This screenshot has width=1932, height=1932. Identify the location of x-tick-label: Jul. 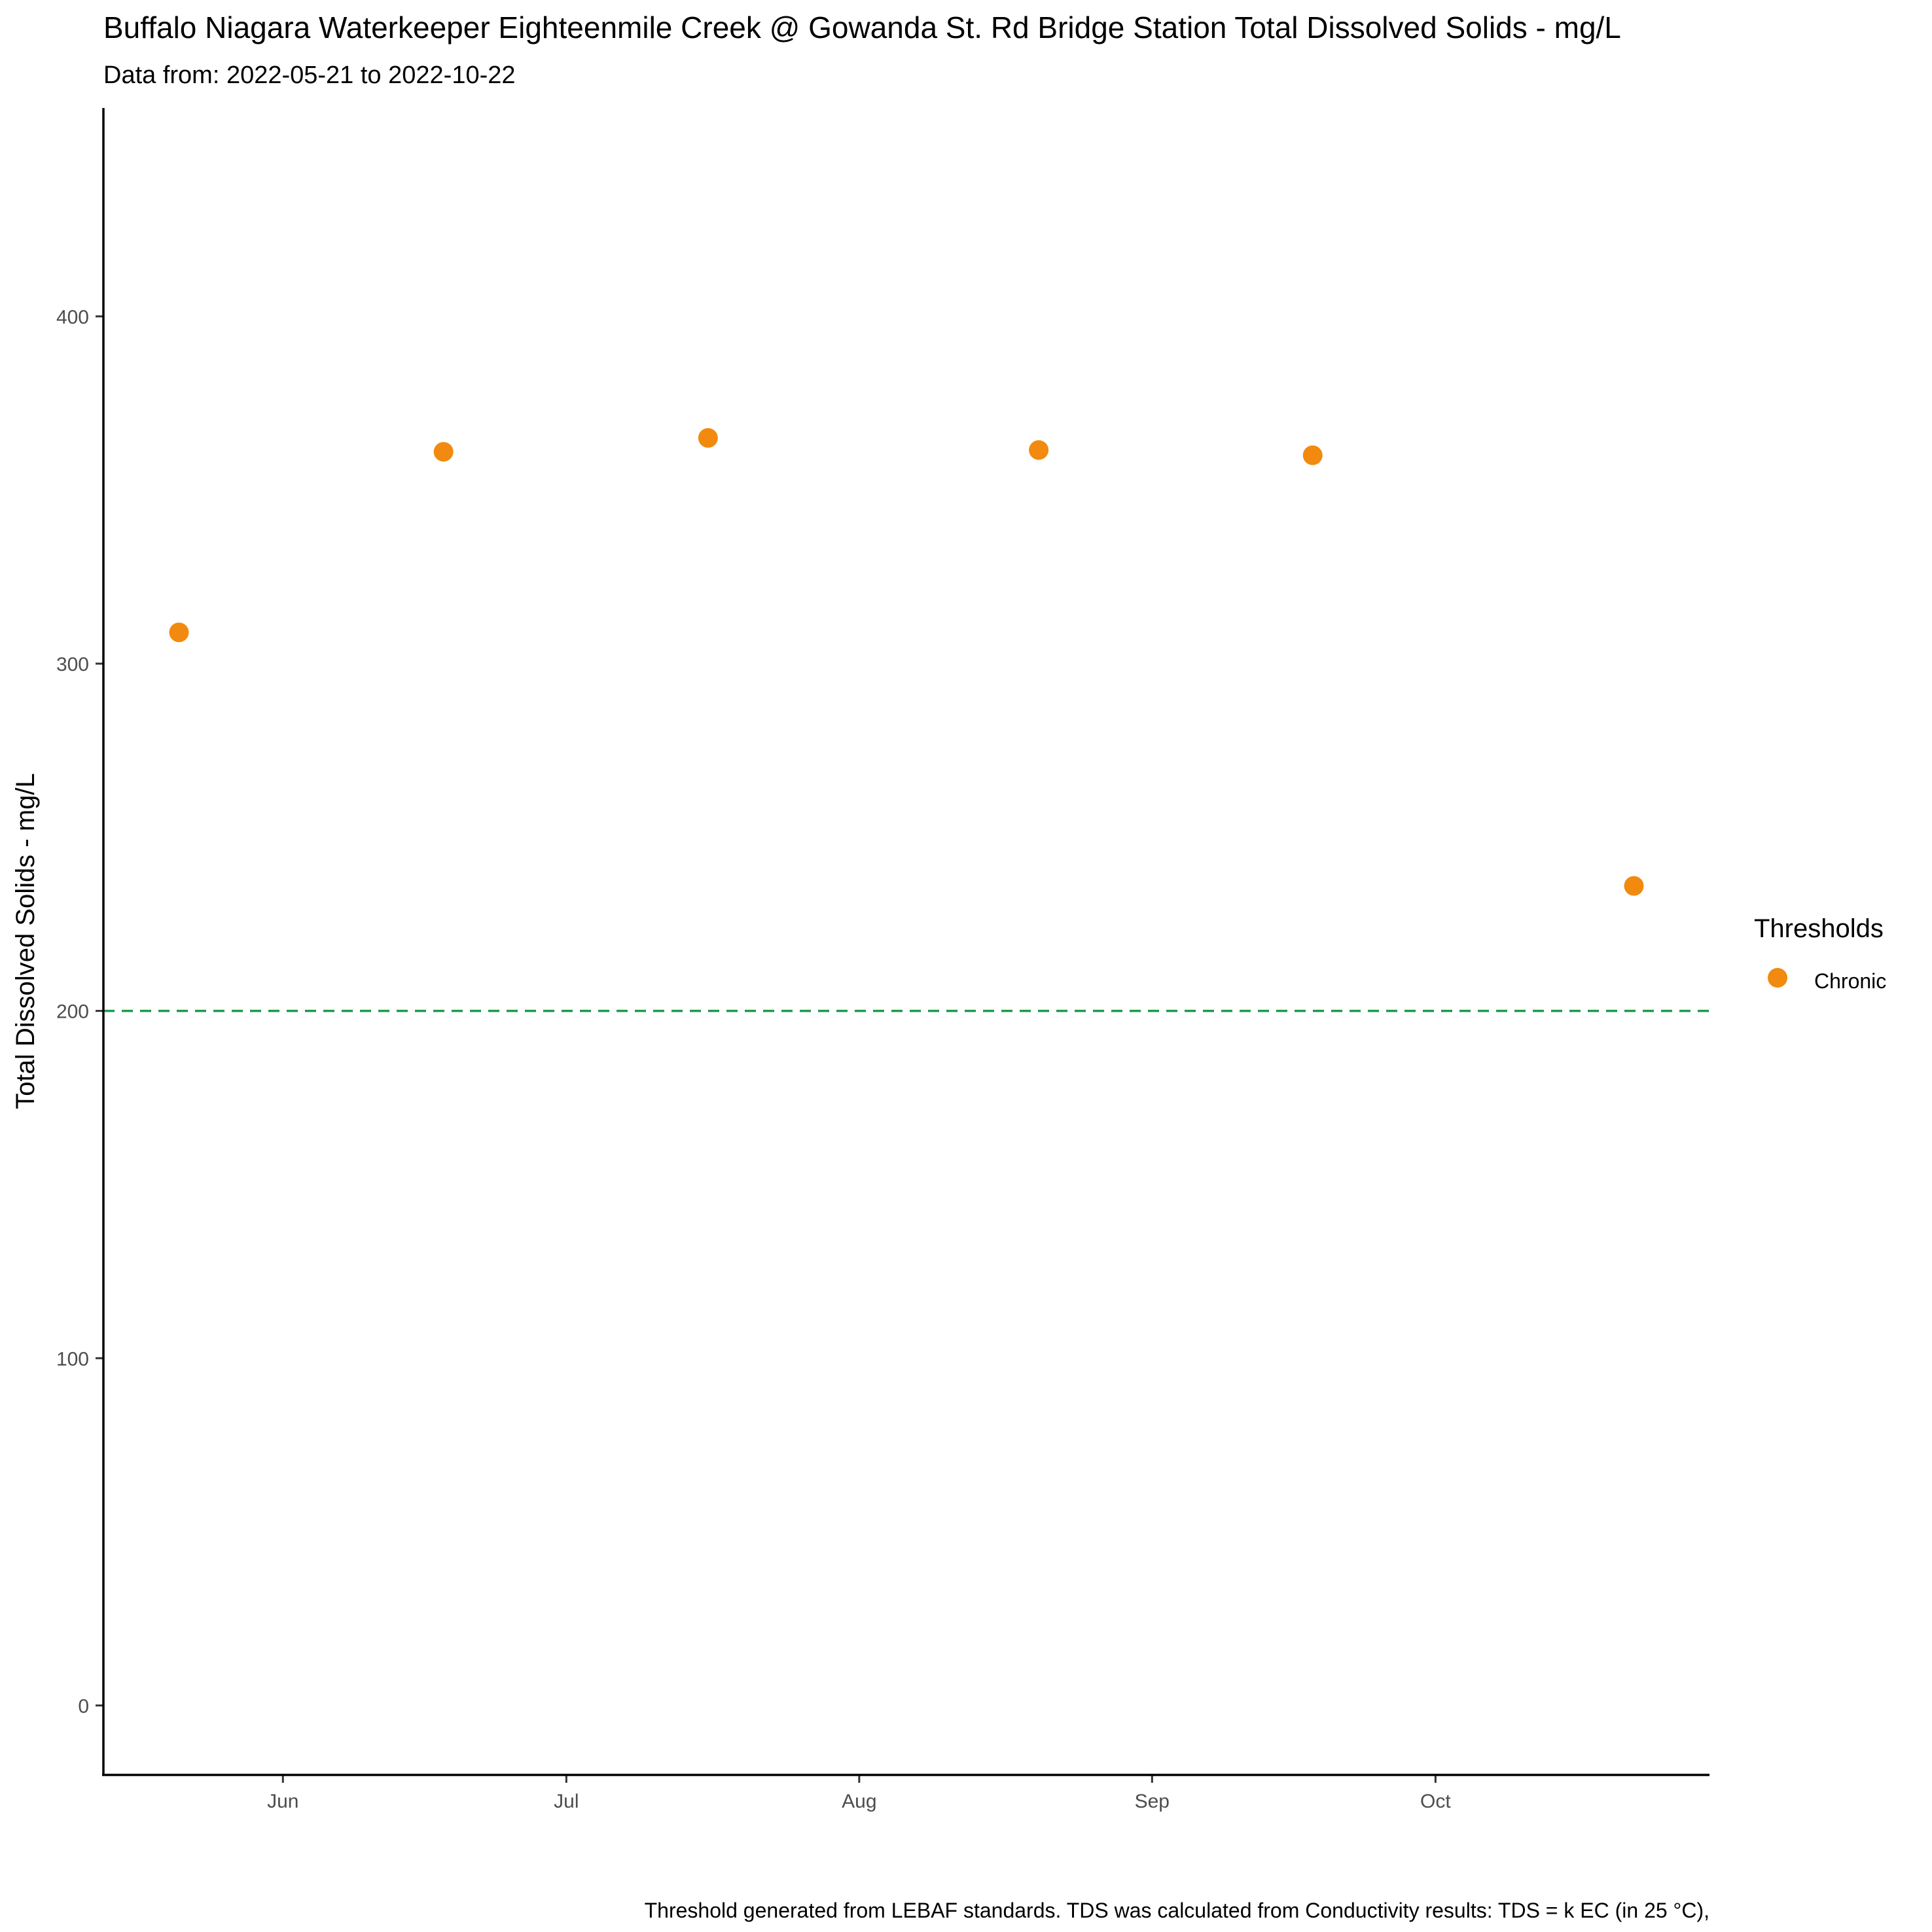
(566, 1801).